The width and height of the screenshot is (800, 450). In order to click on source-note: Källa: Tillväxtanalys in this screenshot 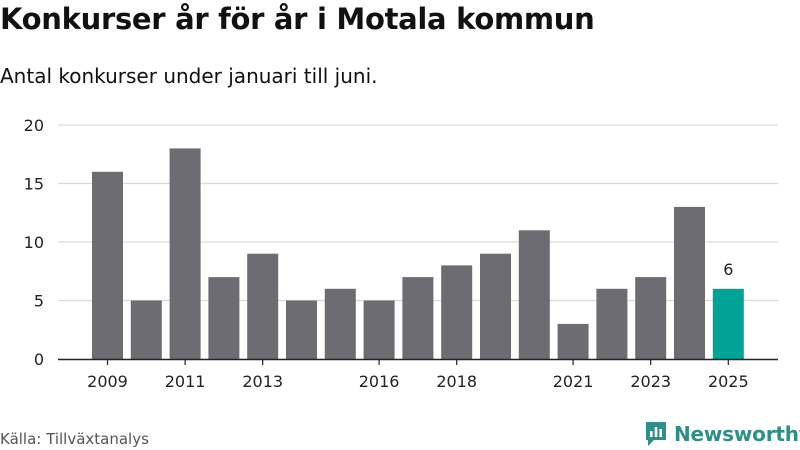, I will do `click(74, 439)`.